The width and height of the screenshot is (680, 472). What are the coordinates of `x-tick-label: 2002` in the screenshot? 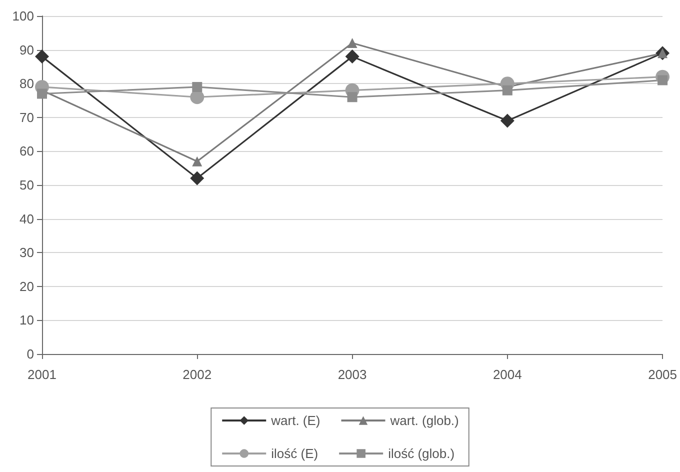 It's located at (197, 374).